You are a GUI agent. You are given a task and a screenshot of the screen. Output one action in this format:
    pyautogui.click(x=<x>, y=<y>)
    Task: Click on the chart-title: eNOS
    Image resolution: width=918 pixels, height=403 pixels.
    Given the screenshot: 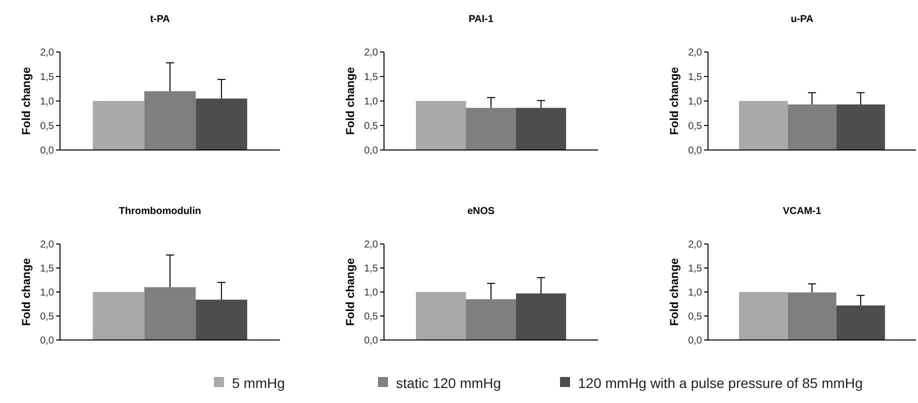 What is the action you would take?
    pyautogui.click(x=481, y=211)
    